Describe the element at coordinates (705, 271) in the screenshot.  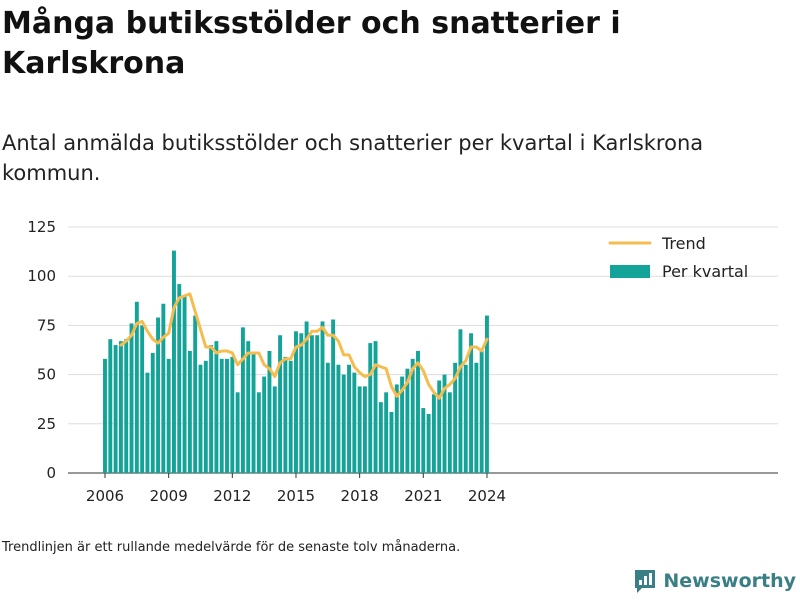
I see `legend-bar-label: Per kvartal` at that location.